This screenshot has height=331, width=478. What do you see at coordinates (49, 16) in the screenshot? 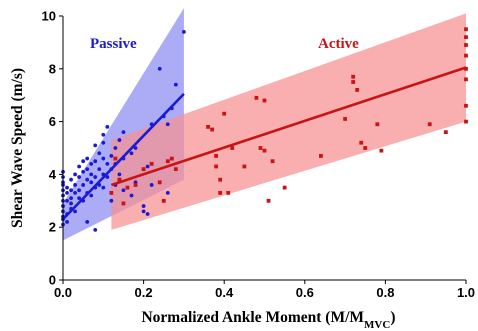
I see `y-tick-label: 10` at bounding box center [49, 16].